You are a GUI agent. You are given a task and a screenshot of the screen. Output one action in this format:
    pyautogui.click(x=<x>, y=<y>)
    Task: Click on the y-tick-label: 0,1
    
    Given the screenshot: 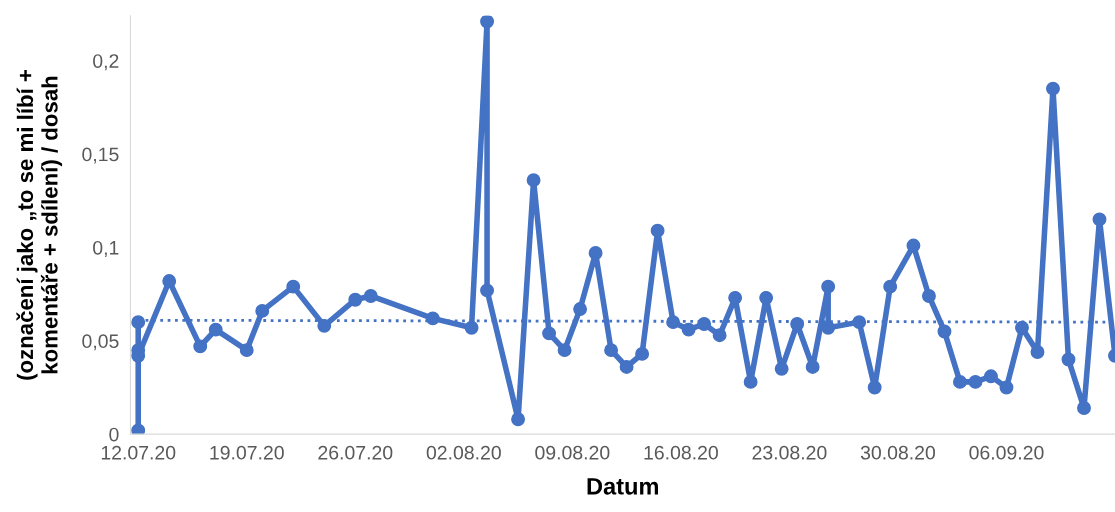 What is the action you would take?
    pyautogui.click(x=106, y=248)
    